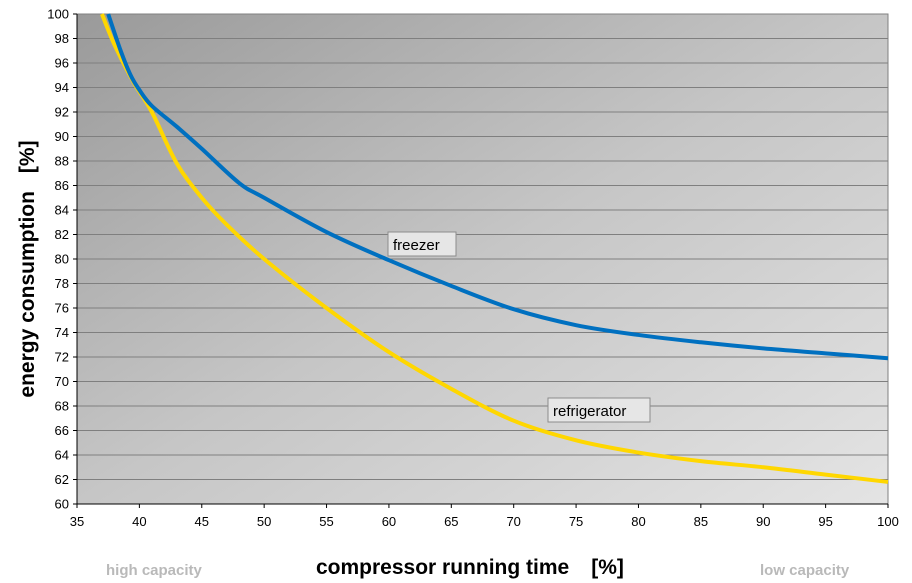 This screenshot has width=912, height=583. What do you see at coordinates (27, 294) in the screenshot?
I see `y-axis-title: energy consumption` at bounding box center [27, 294].